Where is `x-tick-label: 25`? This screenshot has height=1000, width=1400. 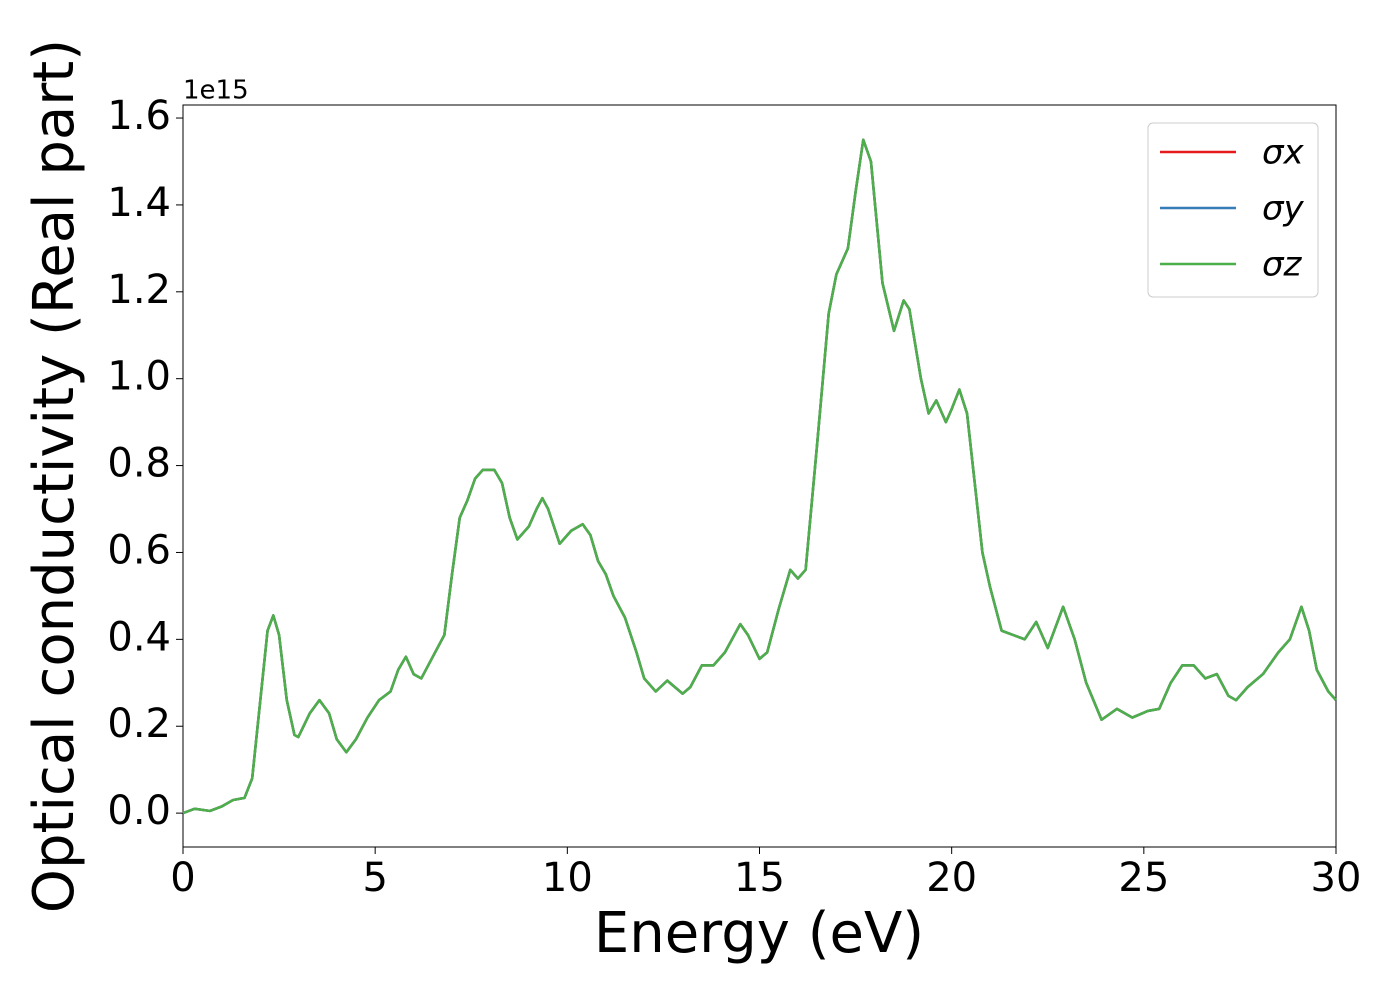 x-tick-label: 25 is located at coordinates (1143, 878).